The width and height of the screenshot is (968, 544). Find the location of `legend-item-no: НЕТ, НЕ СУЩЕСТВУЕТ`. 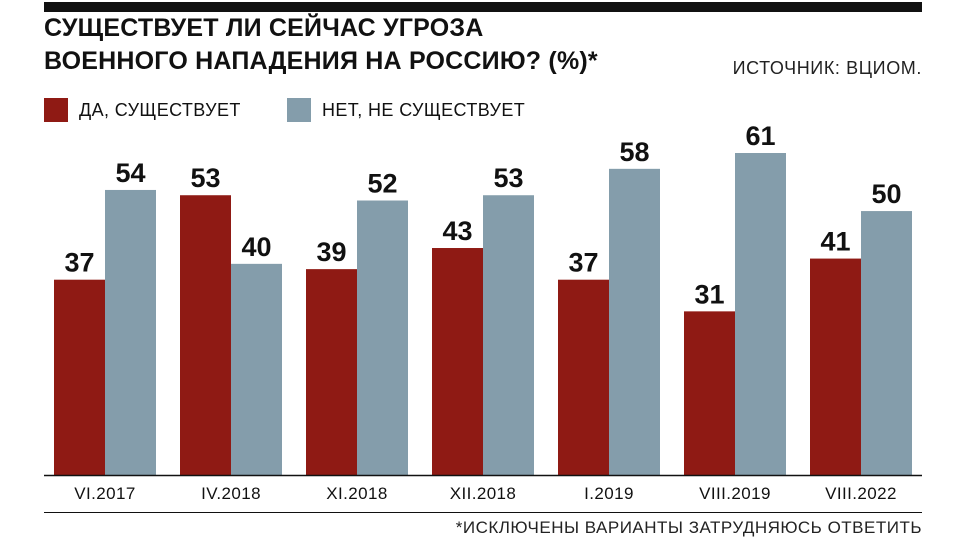

legend-item-no: НЕТ, НЕ СУЩЕСТВУЕТ is located at coordinates (406, 110).